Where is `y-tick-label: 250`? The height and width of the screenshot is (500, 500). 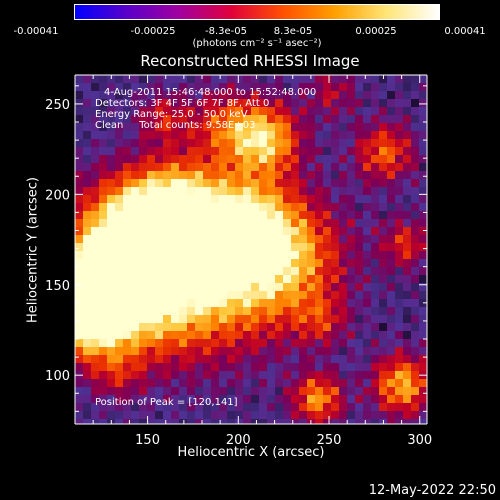 y-tick-label: 250 is located at coordinates (57, 105).